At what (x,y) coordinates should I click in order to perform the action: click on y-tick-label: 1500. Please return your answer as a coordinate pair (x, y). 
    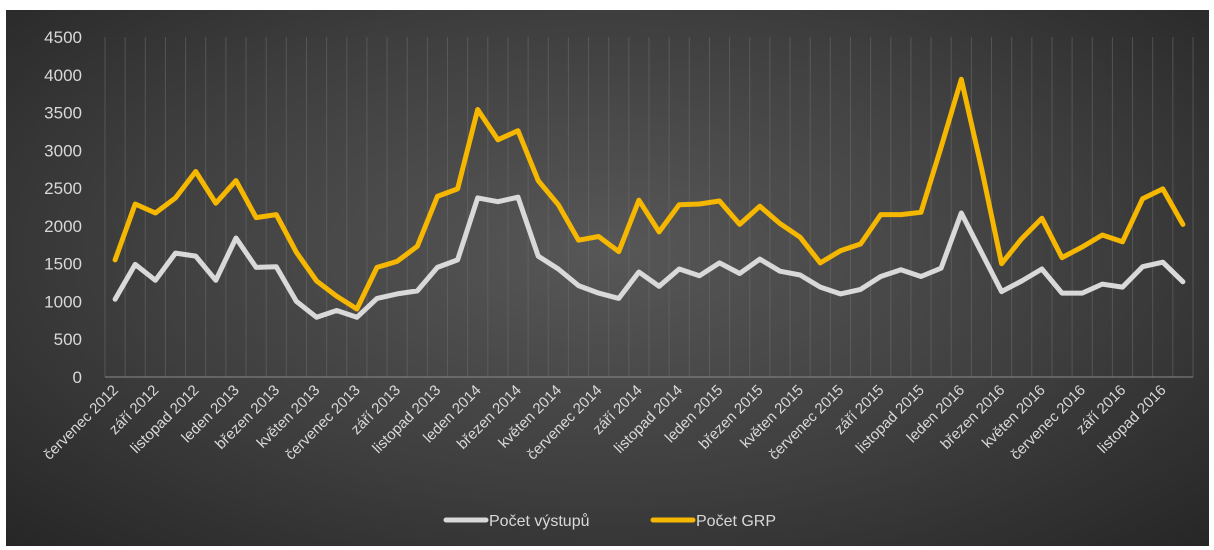
    Looking at the image, I should click on (63, 264).